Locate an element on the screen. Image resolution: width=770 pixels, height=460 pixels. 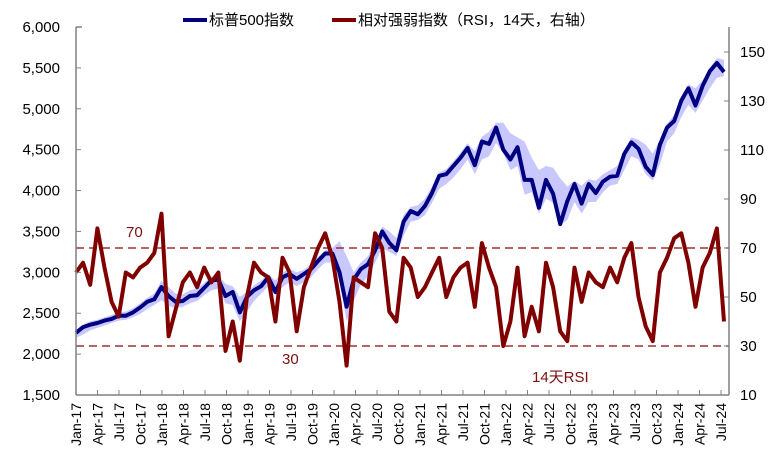
left-axis-tick-label: 5,500 is located at coordinates (41, 68).